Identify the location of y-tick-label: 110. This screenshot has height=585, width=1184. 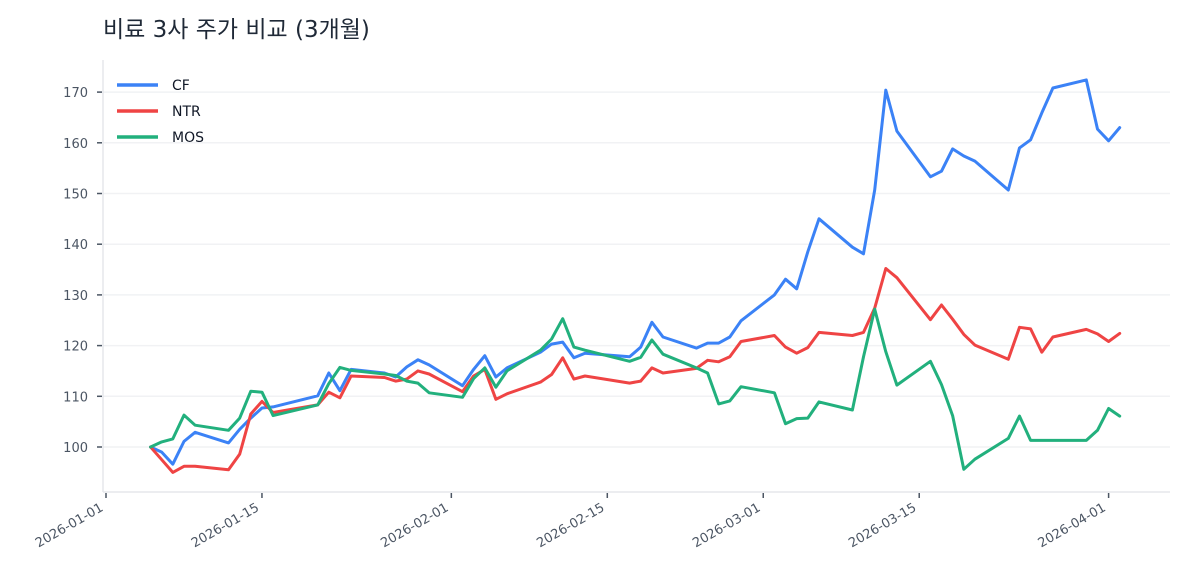
(75, 397).